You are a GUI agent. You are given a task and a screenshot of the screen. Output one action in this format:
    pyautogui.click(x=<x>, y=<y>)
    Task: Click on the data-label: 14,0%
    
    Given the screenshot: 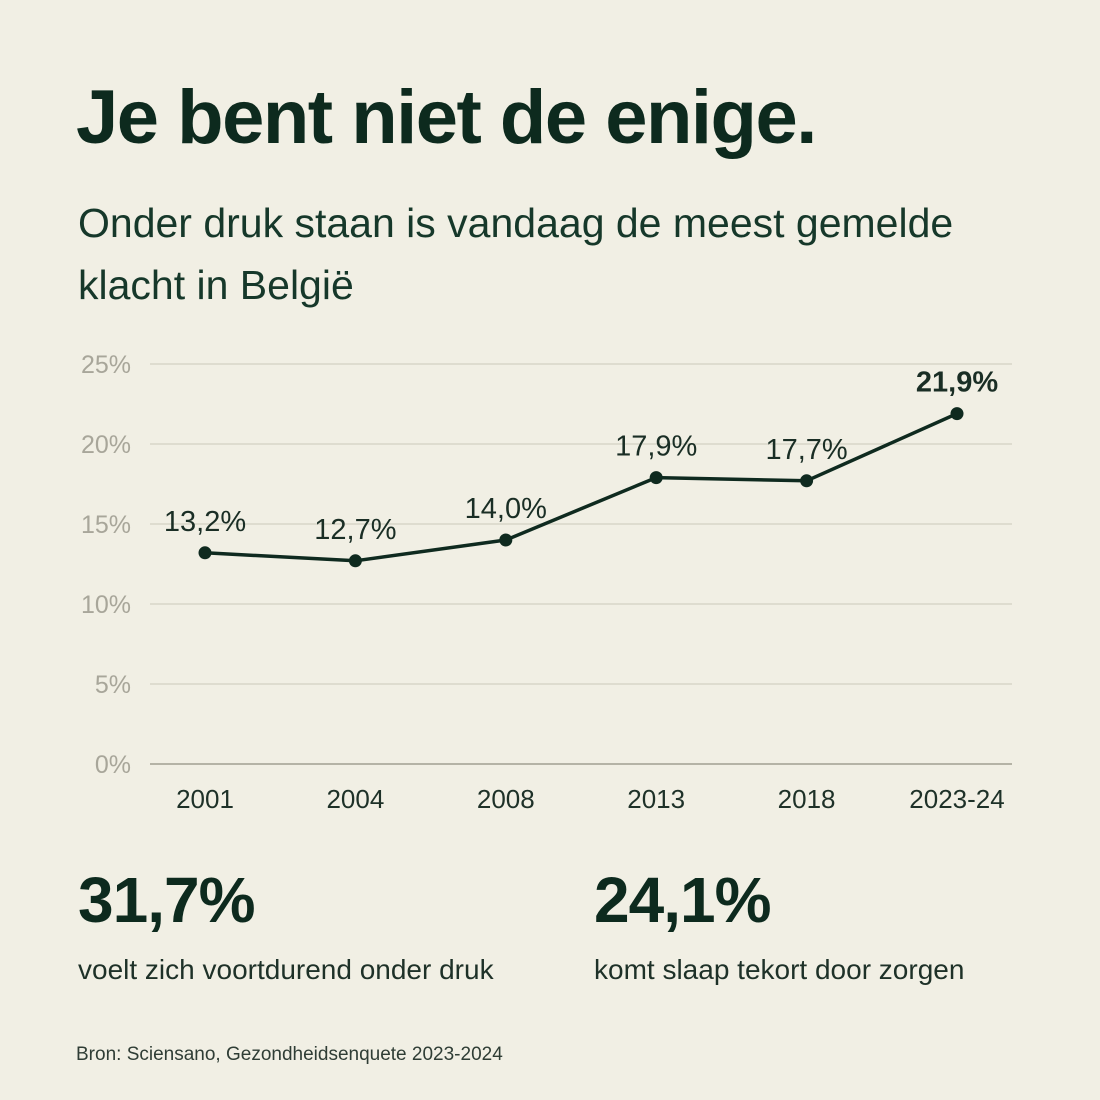 What is the action you would take?
    pyautogui.click(x=506, y=509)
    